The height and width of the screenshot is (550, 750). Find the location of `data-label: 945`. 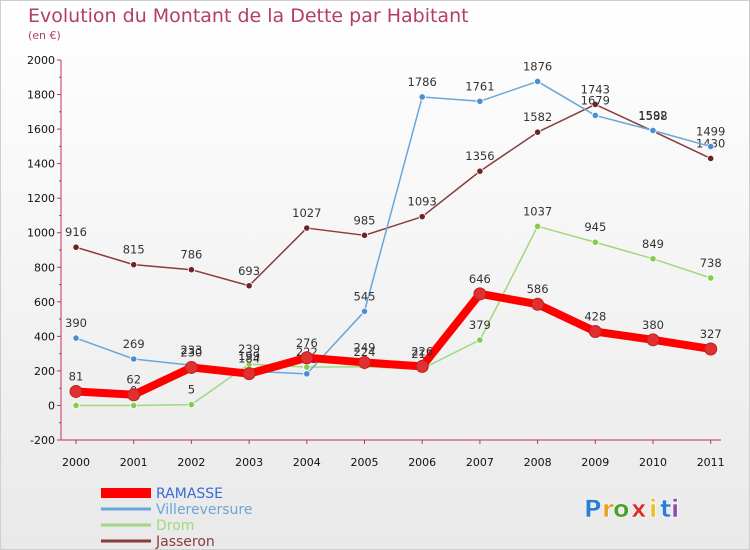

data-label: 945 is located at coordinates (595, 227).